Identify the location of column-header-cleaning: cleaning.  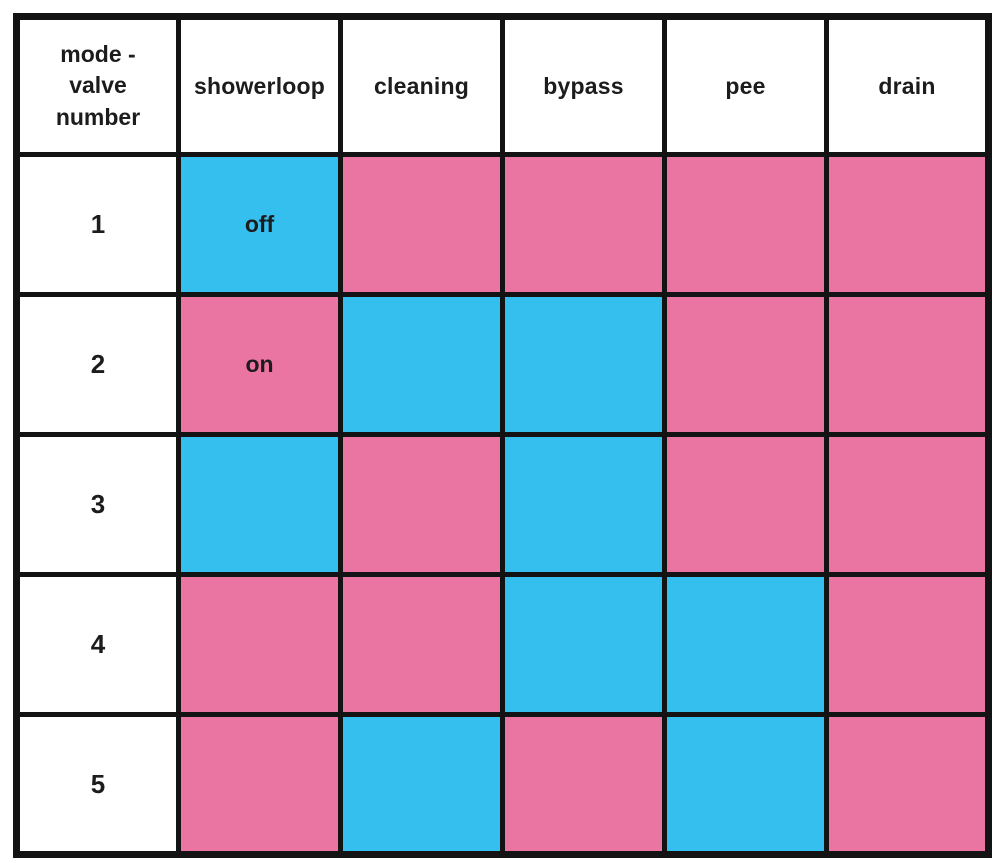
(421, 85).